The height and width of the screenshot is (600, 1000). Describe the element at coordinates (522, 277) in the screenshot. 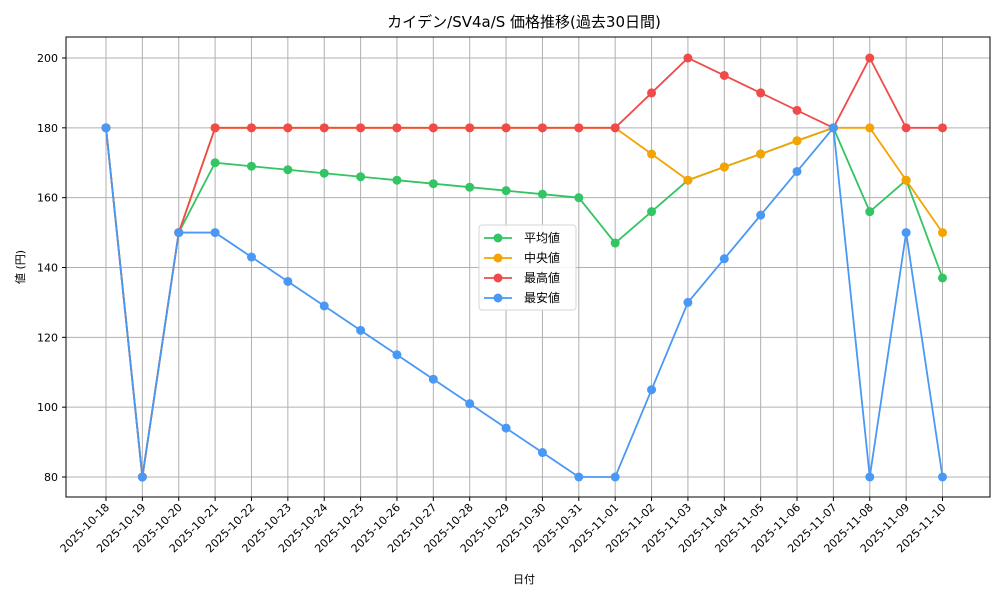

I see `legend-item: 最高値` at that location.